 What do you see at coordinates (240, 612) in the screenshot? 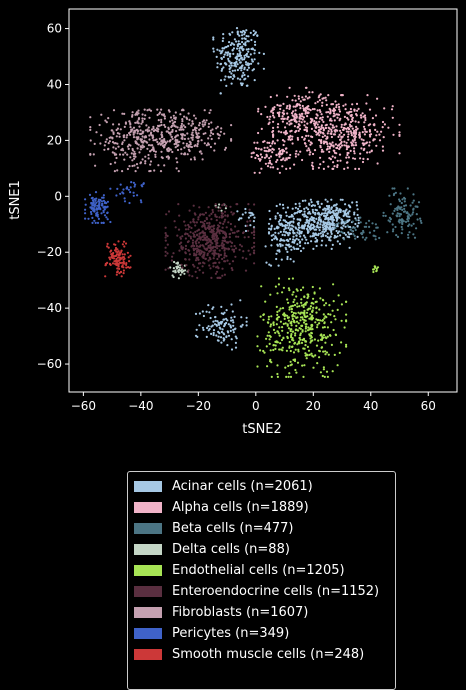
I see `legend-label: Fibroblasts (n=1607)` at bounding box center [240, 612].